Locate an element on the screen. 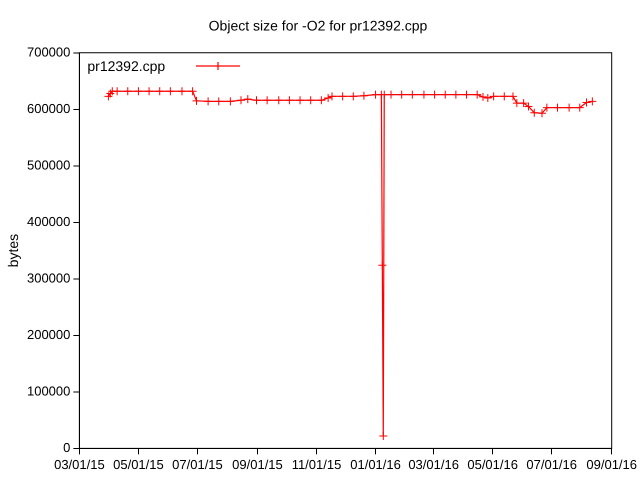  x-tick-label: 05/01/15 is located at coordinates (138, 464).